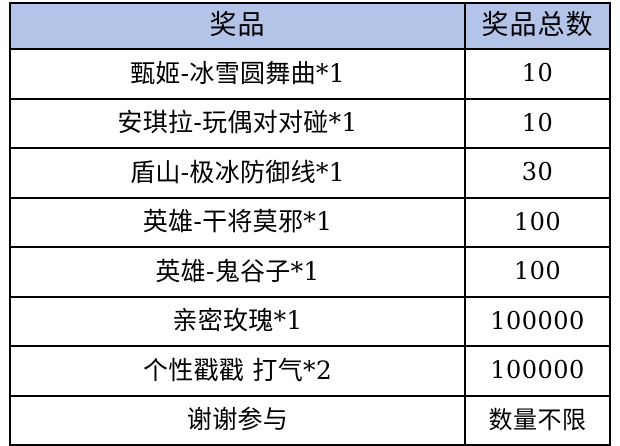 Image resolution: width=620 pixels, height=446 pixels. I want to click on table-row: 个性戳戳 打气*2 100000, so click(310, 371).